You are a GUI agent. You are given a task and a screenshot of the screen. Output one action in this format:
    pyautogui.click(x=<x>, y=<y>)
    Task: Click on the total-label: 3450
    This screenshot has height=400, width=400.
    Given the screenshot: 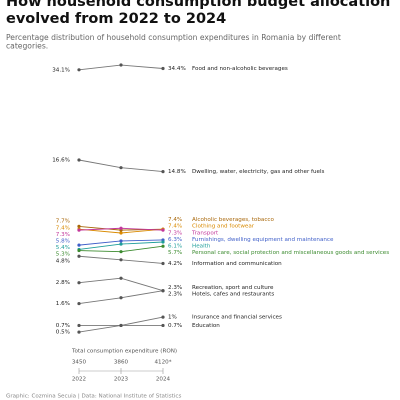 What is the action you would take?
    pyautogui.click(x=79, y=363)
    